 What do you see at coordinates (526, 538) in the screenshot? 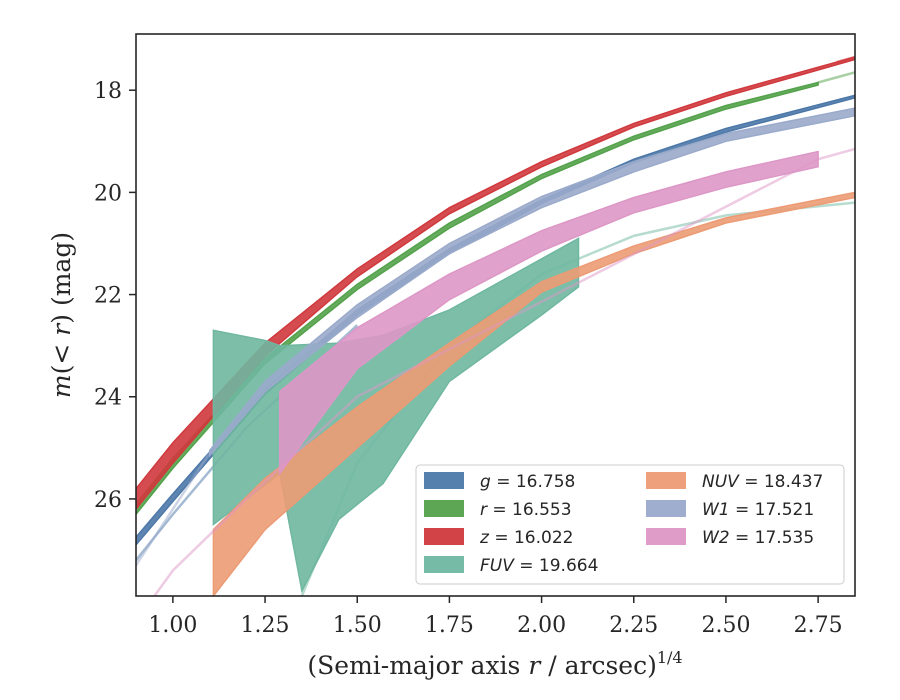
I see `legend-label-z: z = 16.022` at bounding box center [526, 538].